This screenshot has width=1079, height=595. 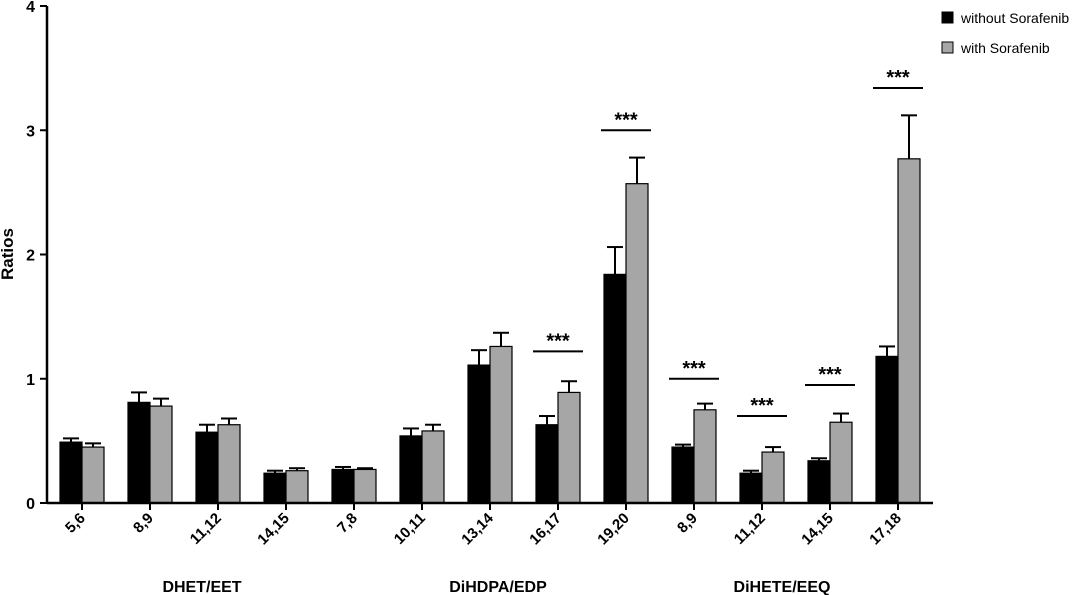 What do you see at coordinates (947, 17) in the screenshot?
I see `legend-swatch-without-sorafenib` at bounding box center [947, 17].